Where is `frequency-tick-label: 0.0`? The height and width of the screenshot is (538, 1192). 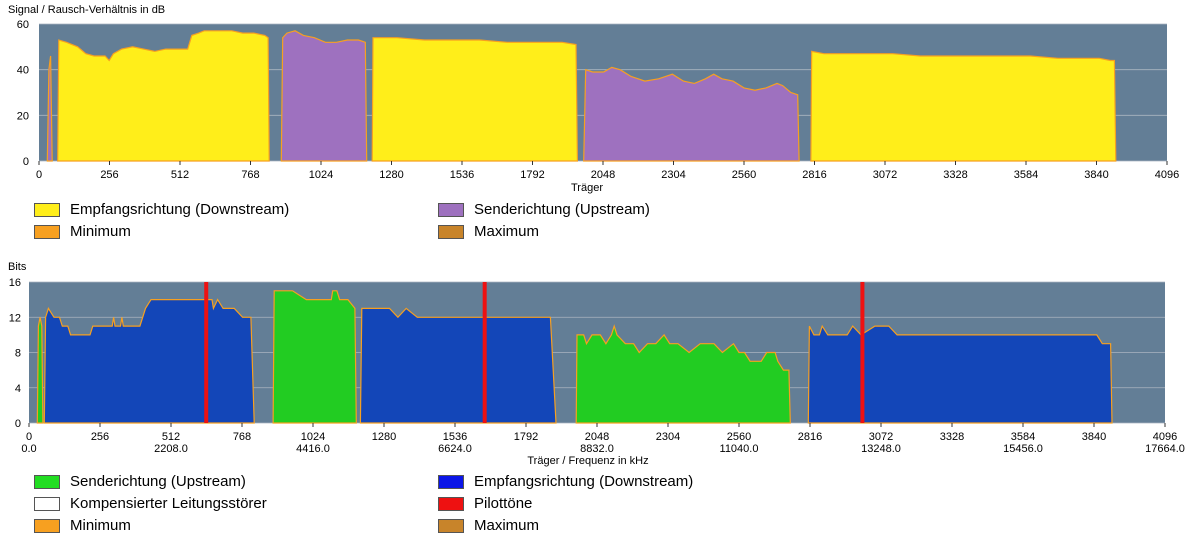
frequency-tick-label: 0.0 is located at coordinates (28, 449).